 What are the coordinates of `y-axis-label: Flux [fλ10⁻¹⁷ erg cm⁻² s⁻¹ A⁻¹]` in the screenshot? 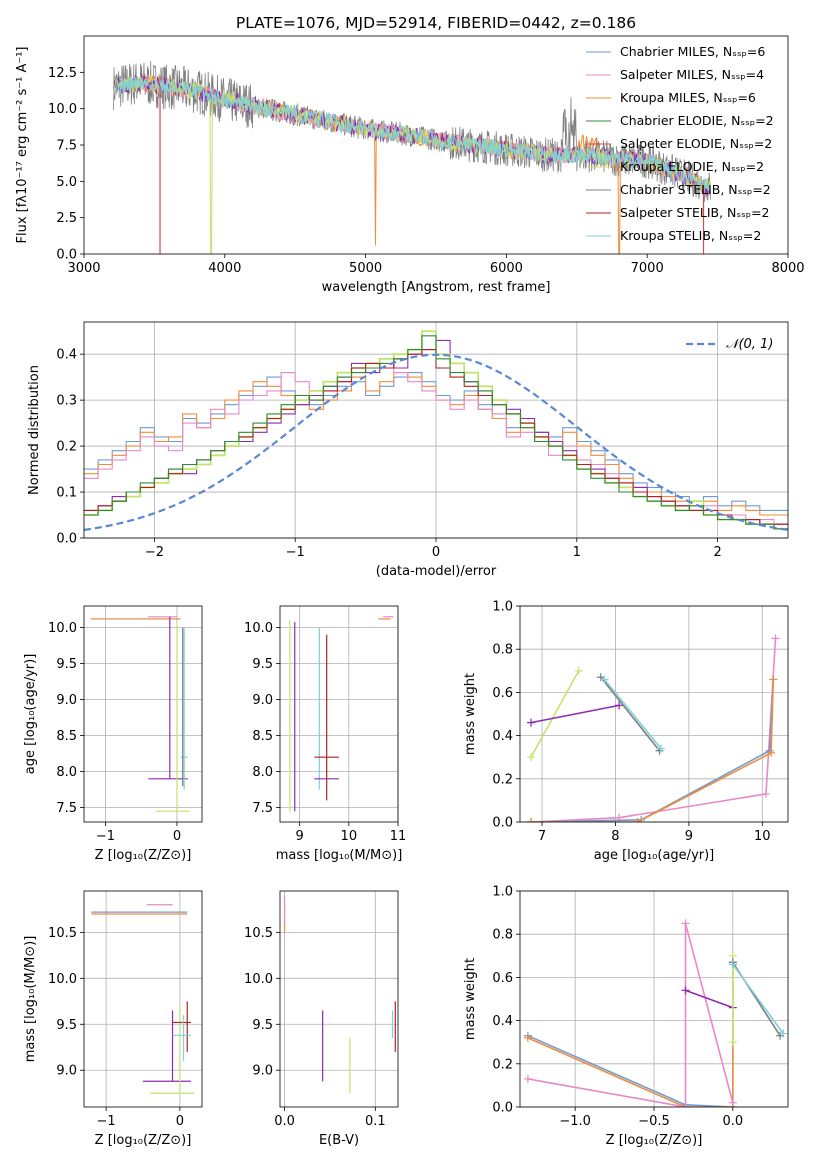 It's located at (22, 145).